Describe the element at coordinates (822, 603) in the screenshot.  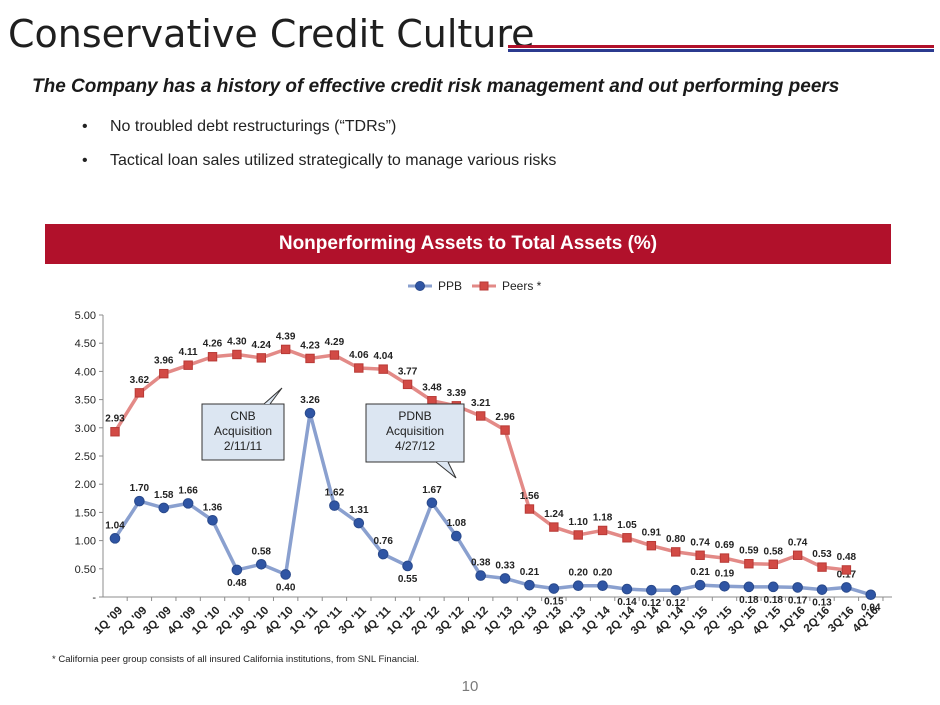
I see `ppb-data-label: 0.13` at that location.